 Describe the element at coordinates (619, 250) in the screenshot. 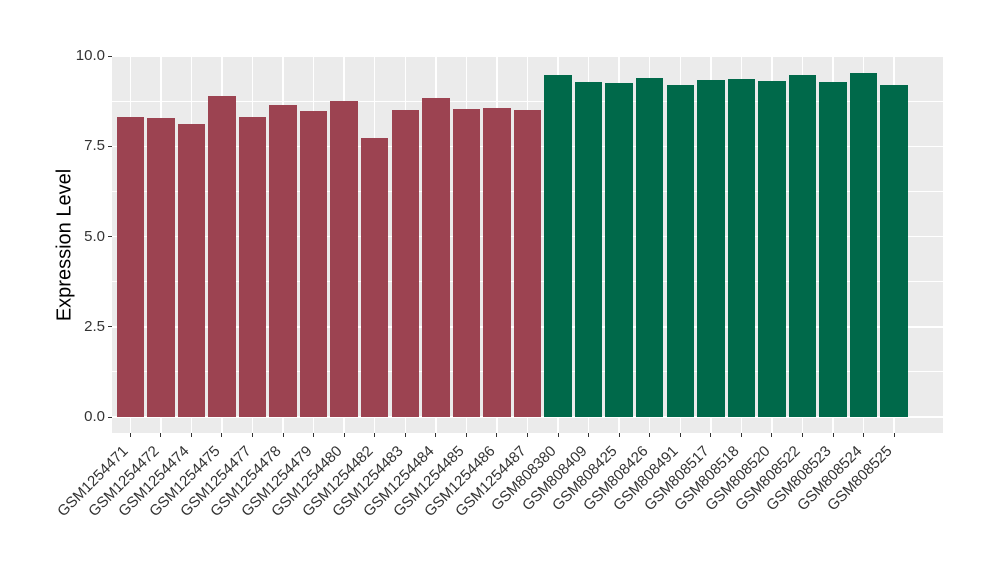

I see `bar-GSM808425` at that location.